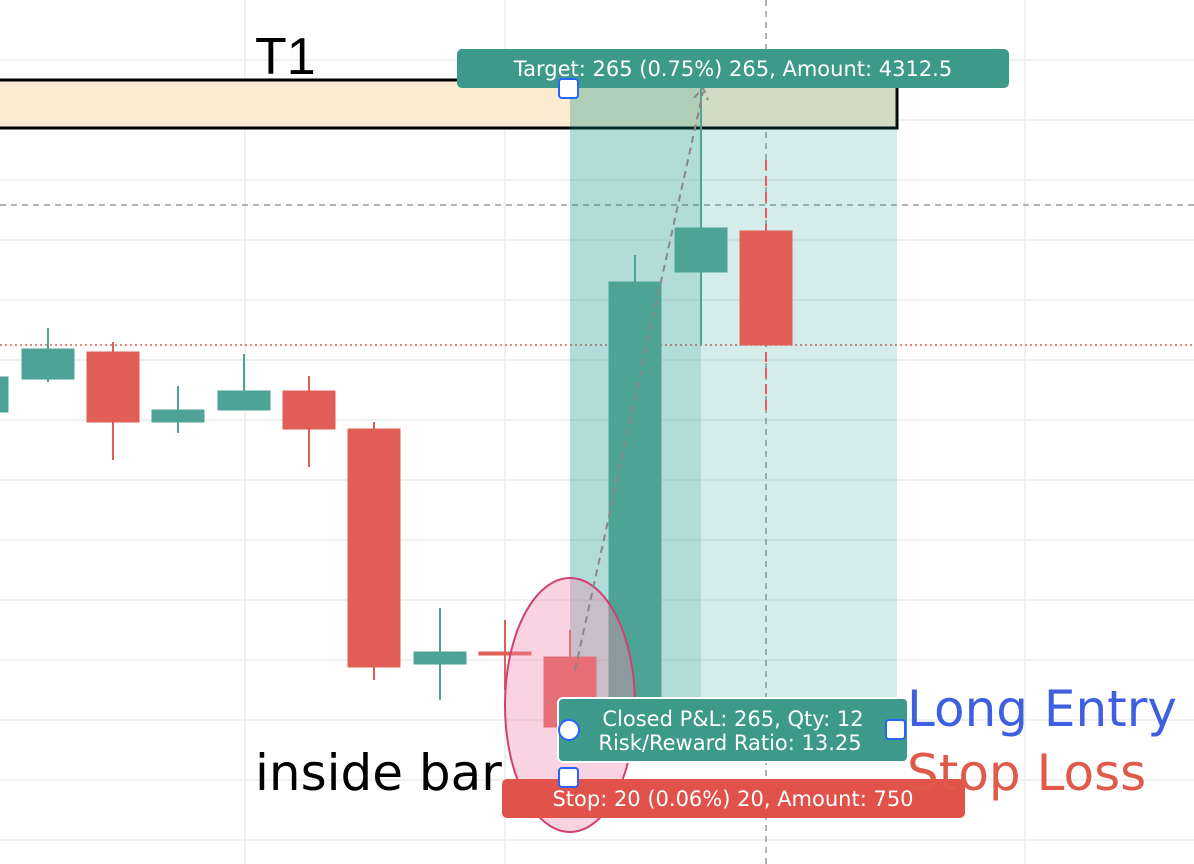 The width and height of the screenshot is (1194, 864). Describe the element at coordinates (799, 409) in the screenshot. I see `target-area` at that location.